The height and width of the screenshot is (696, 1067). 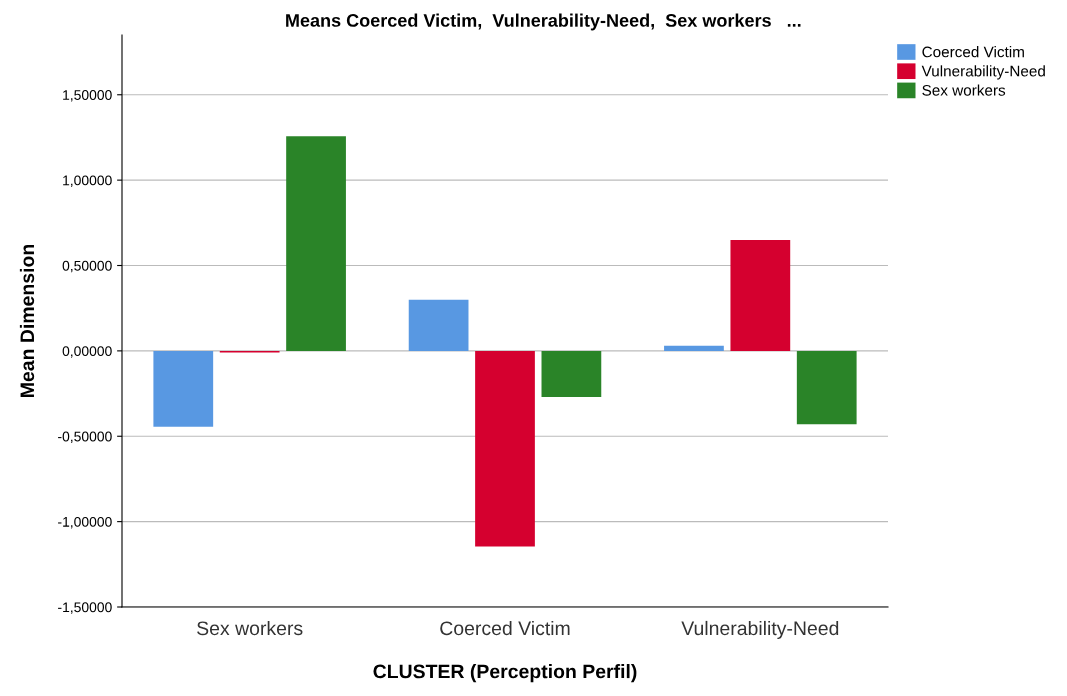 I want to click on y-tick-label: 1,50000, so click(x=87, y=96).